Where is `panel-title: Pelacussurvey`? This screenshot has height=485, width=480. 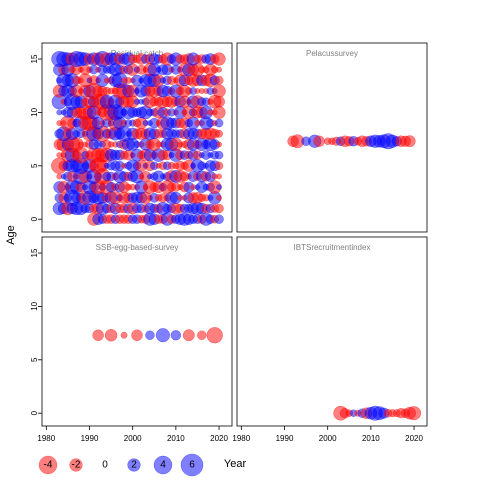
panel-title: Pelacussurvey is located at coordinates (332, 53).